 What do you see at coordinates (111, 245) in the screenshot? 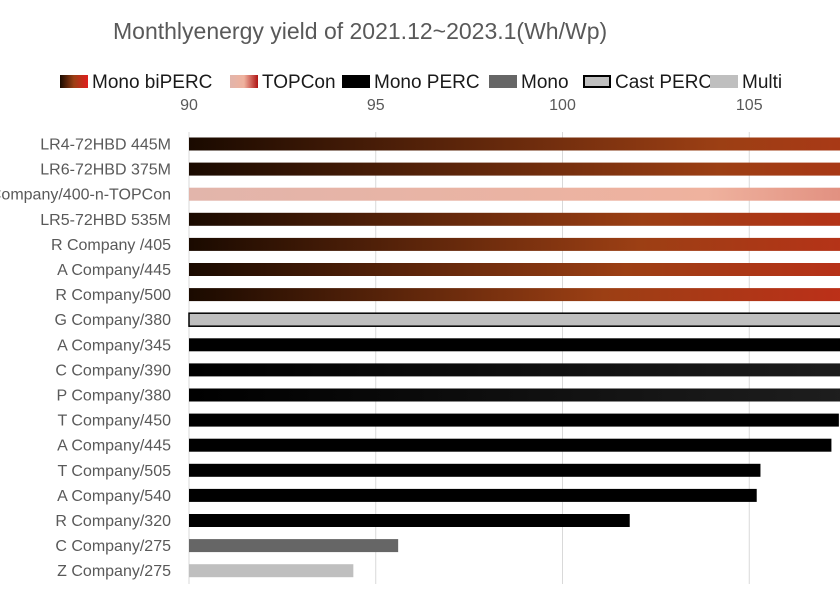
I see `category-label: R Company /405` at bounding box center [111, 245].